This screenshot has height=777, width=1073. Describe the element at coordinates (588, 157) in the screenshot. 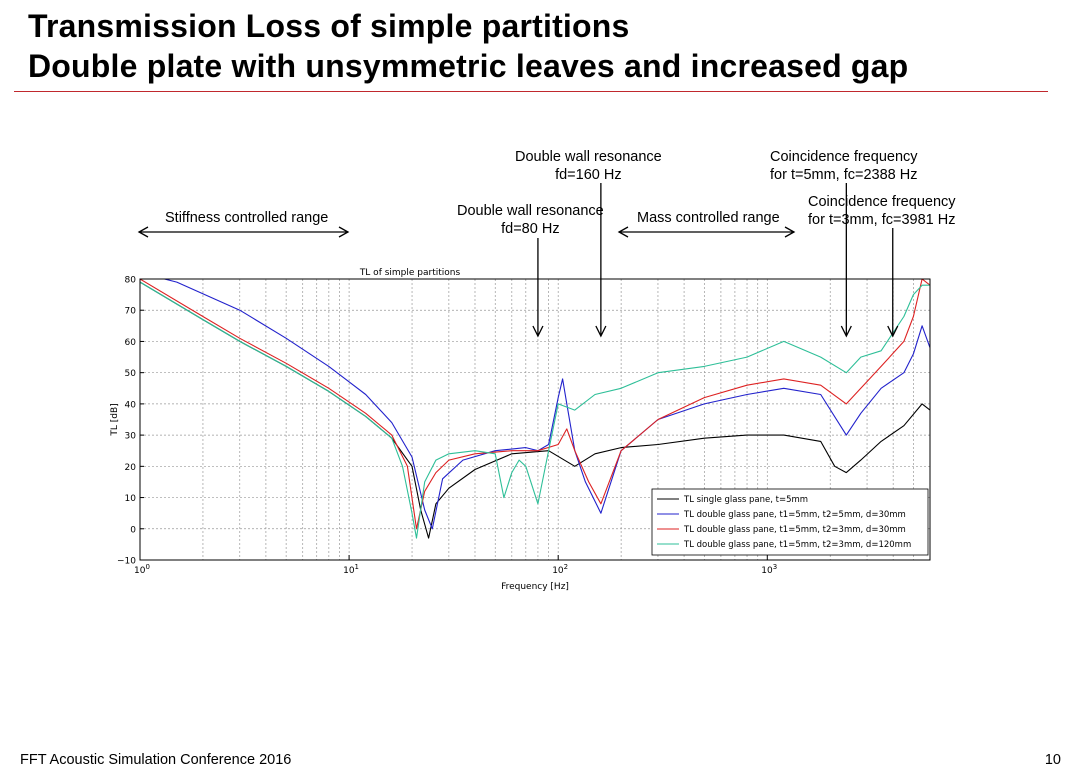

I see `annotation-double-wall-160-line1: Double wall resonance` at that location.